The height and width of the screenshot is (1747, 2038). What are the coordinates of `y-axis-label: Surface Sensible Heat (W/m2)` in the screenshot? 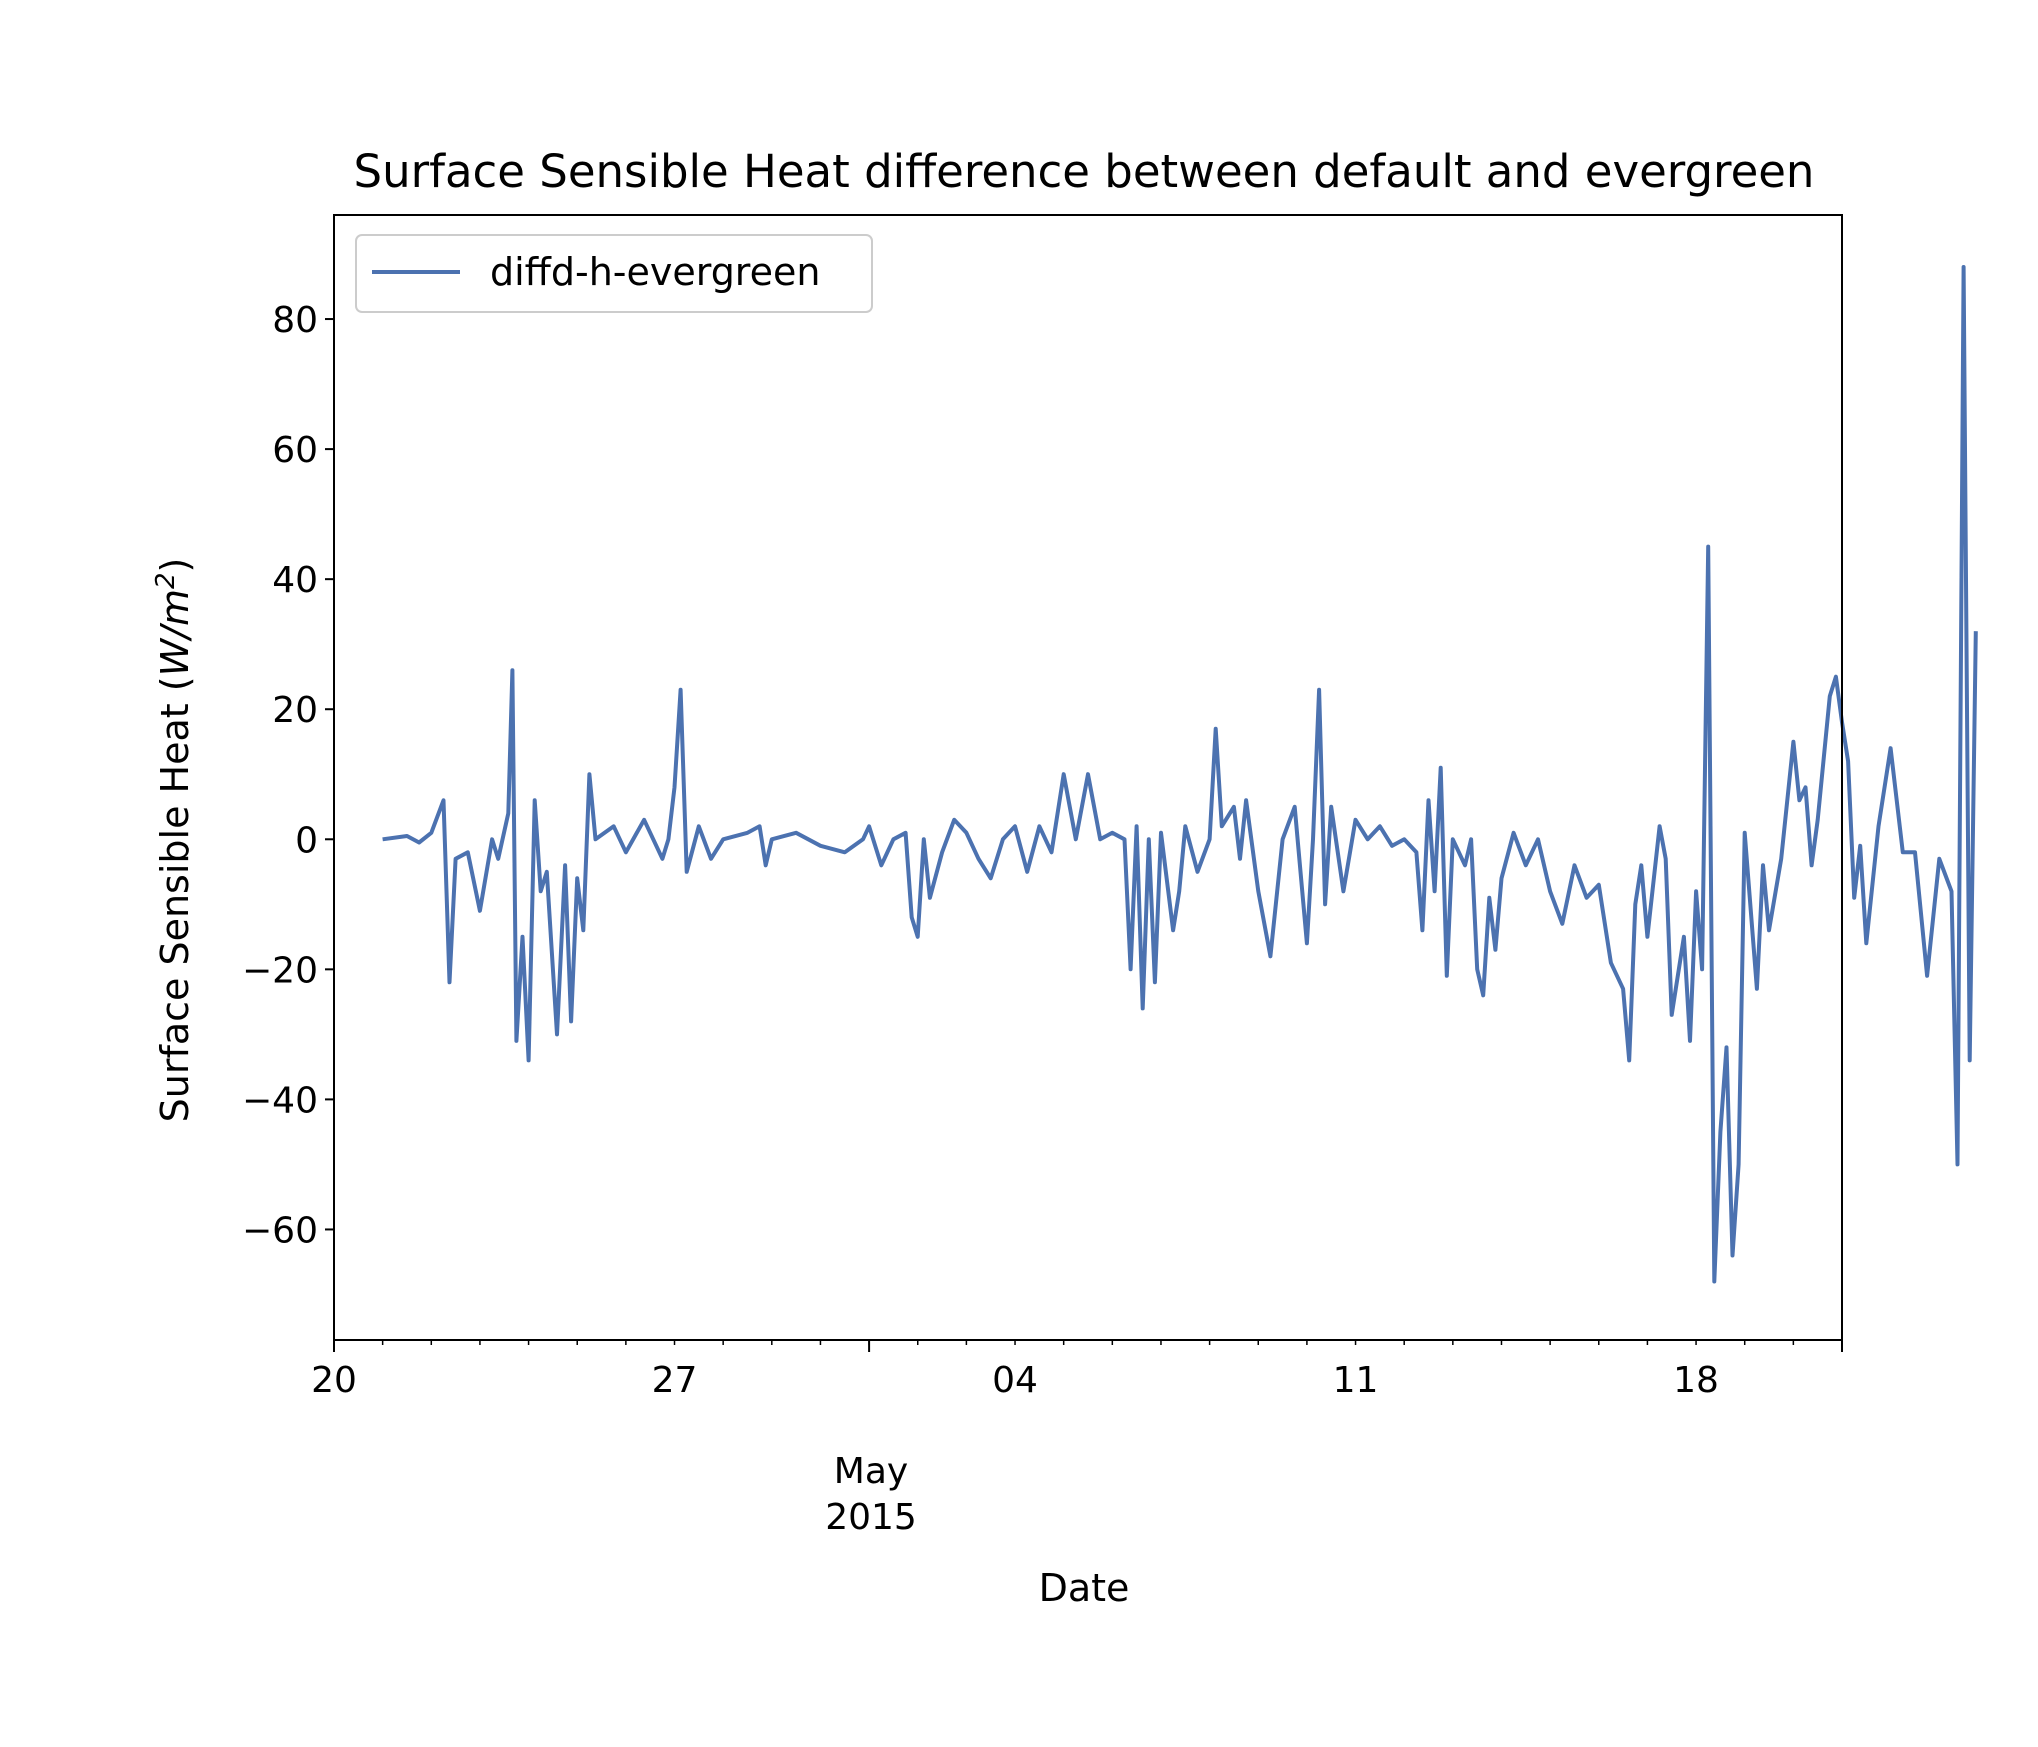 It's located at (174, 840).